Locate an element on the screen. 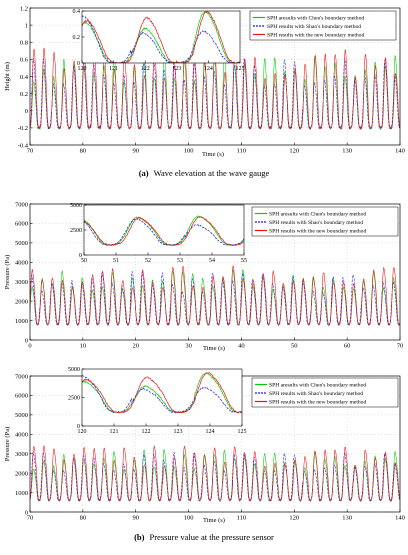 This screenshot has height=555, width=408. chart-1-ylabel: Height (m) is located at coordinates (7, 76).